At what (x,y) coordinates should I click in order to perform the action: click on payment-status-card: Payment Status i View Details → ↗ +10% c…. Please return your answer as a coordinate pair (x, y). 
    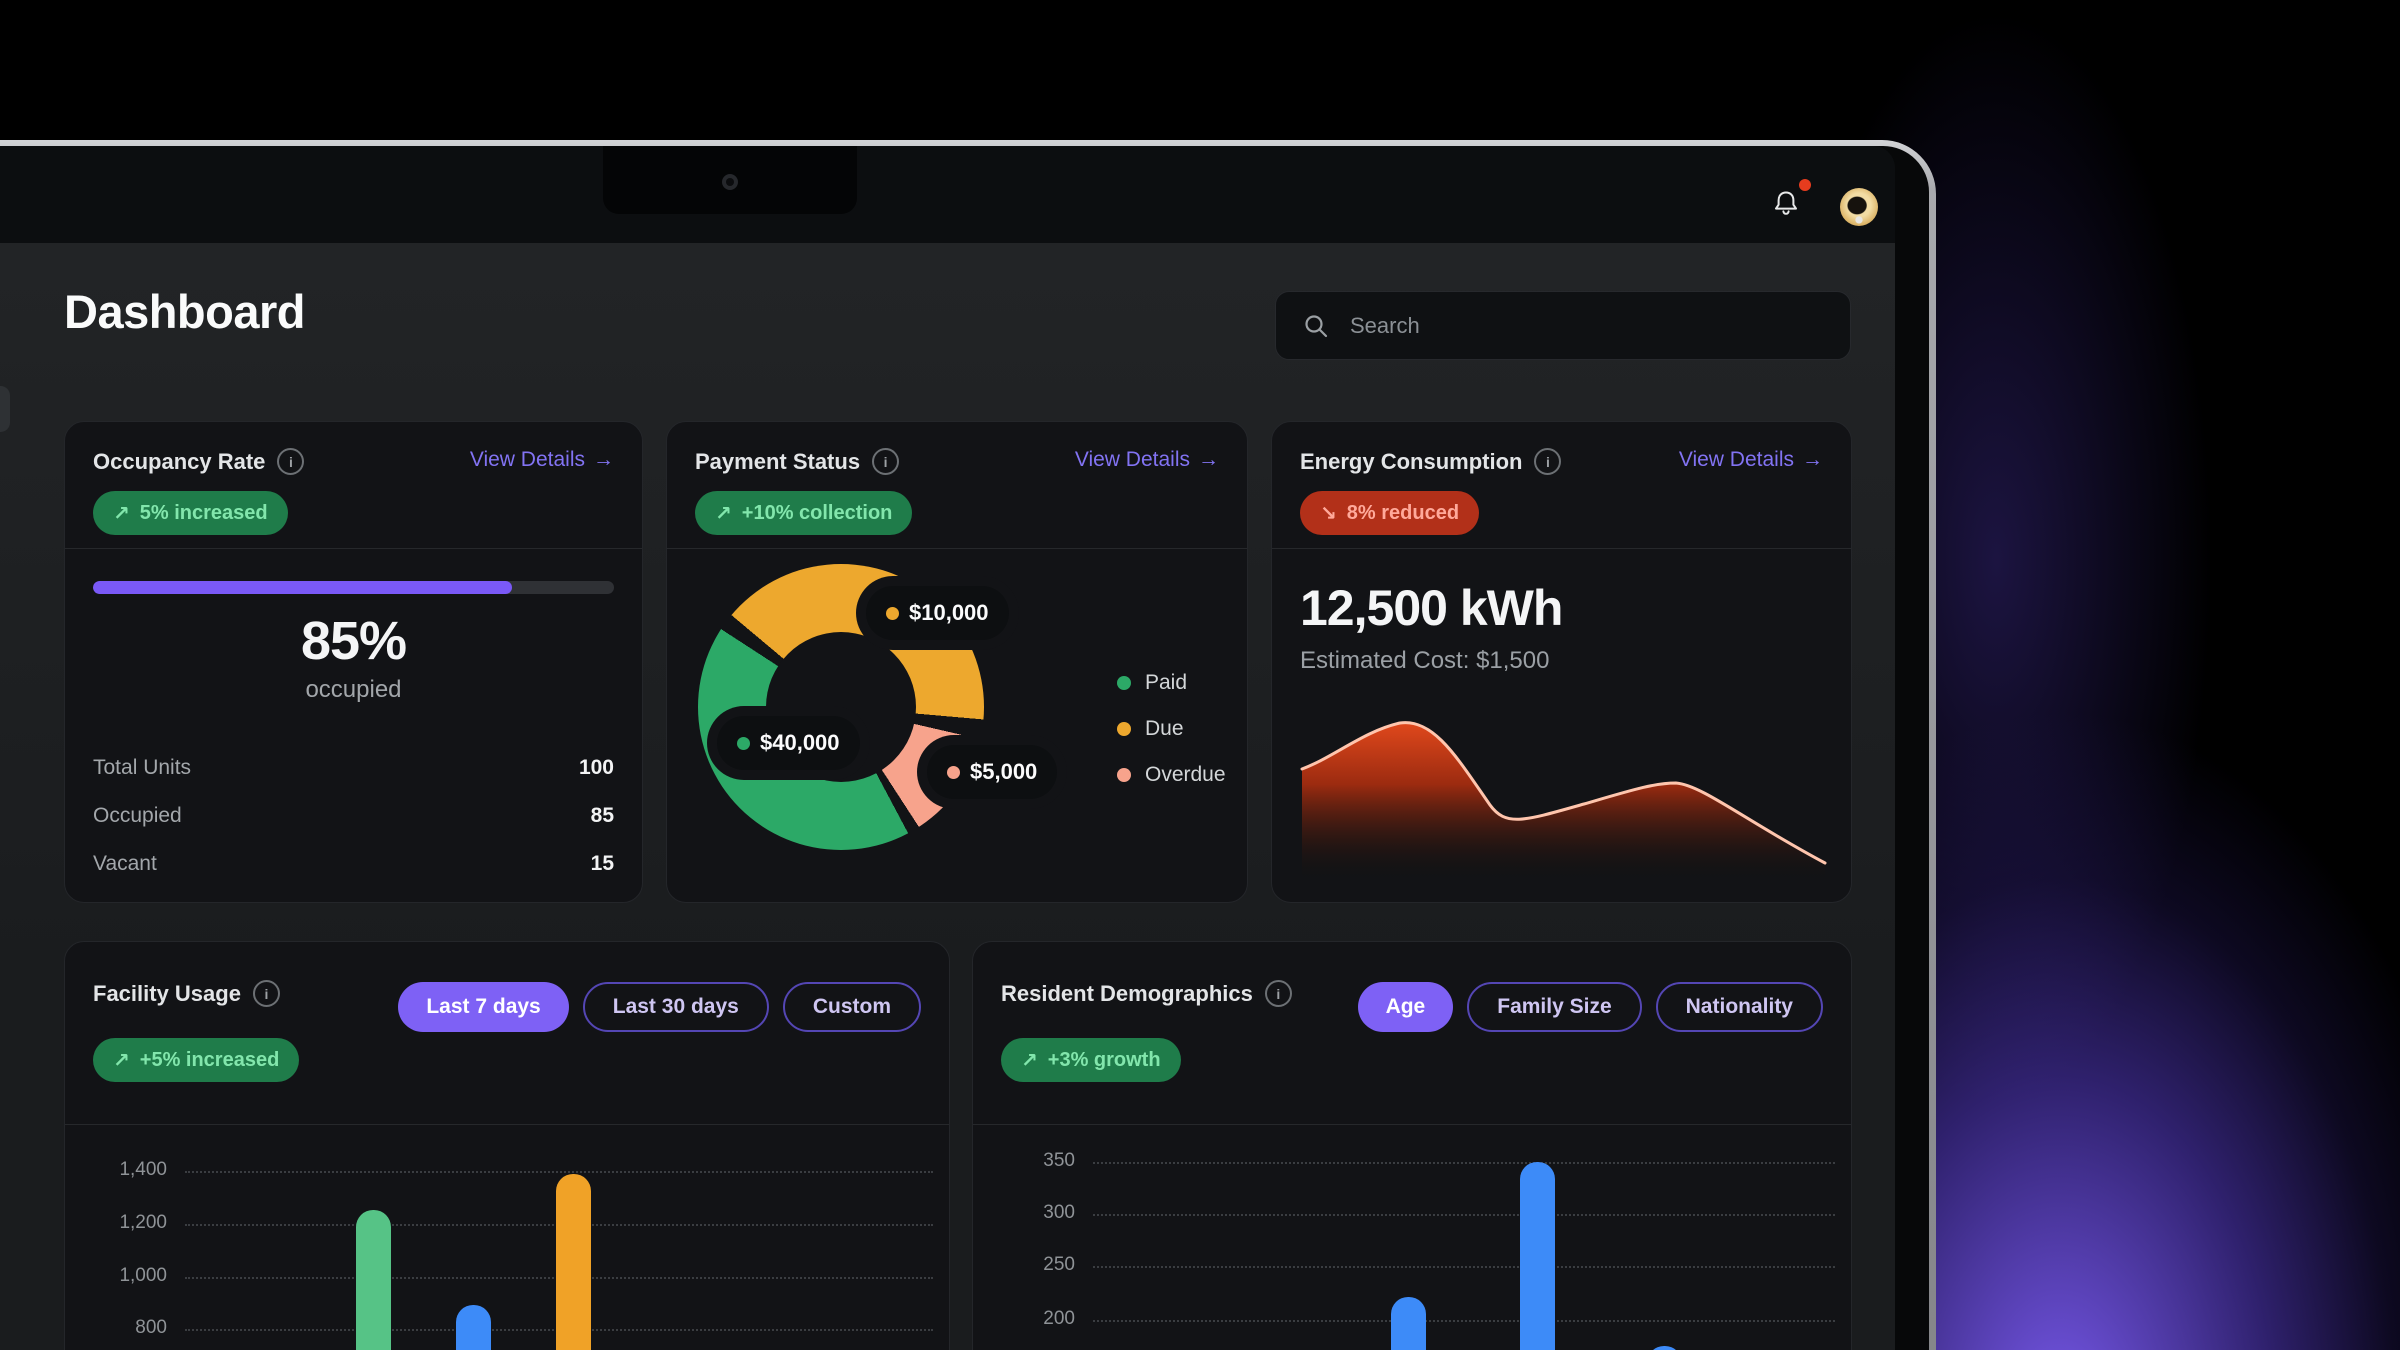
    Looking at the image, I should click on (957, 662).